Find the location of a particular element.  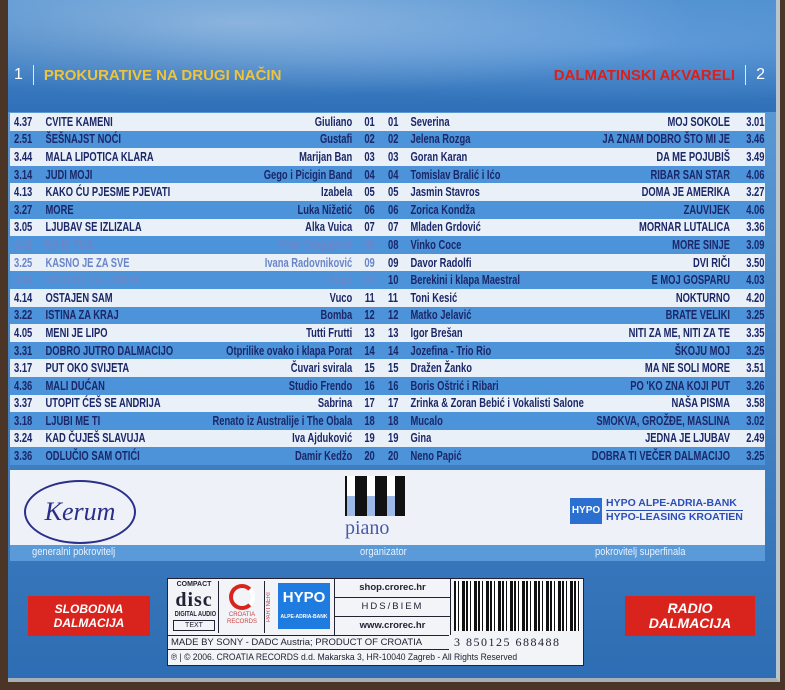

track-artist: Petar Dragojević is located at coordinates (315, 244).